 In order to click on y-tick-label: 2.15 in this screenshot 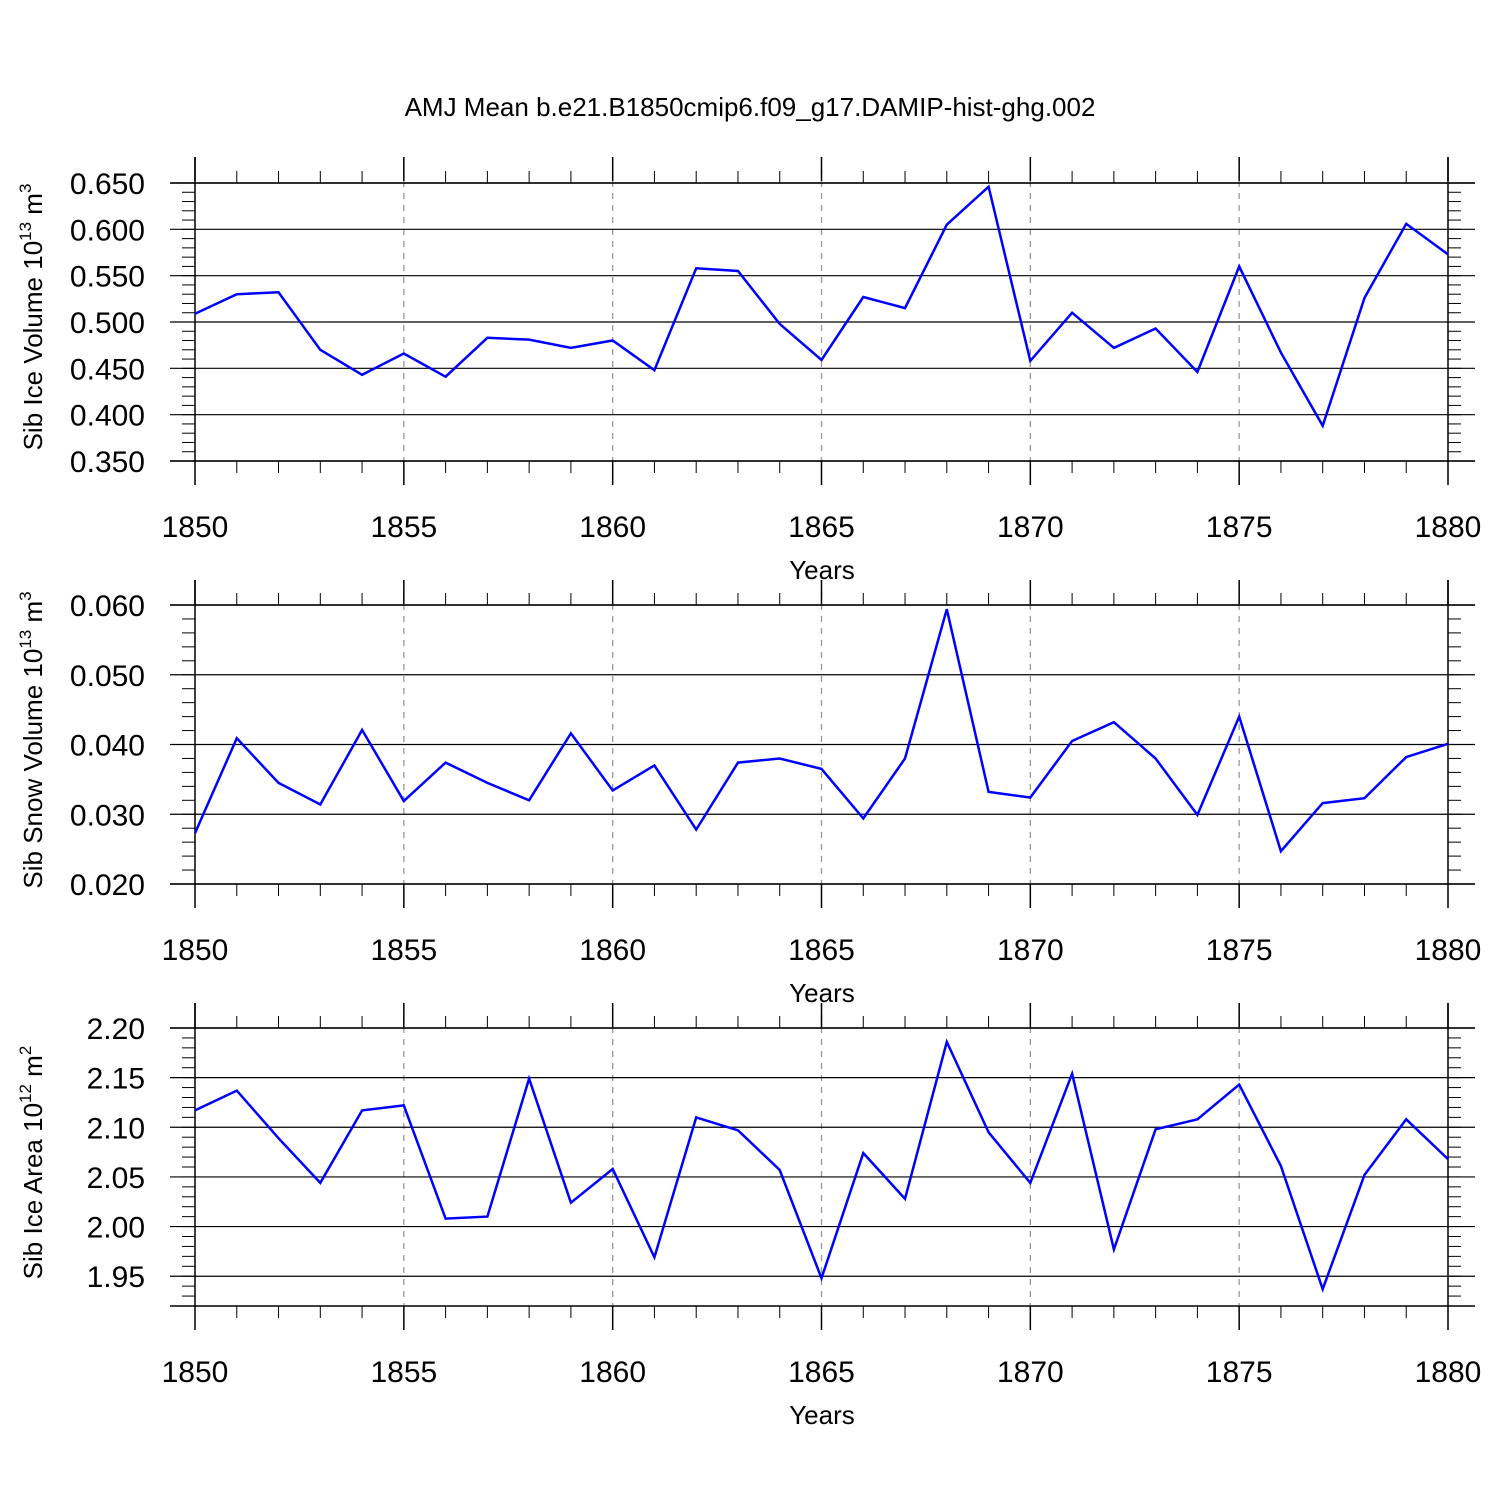, I will do `click(116, 1079)`.